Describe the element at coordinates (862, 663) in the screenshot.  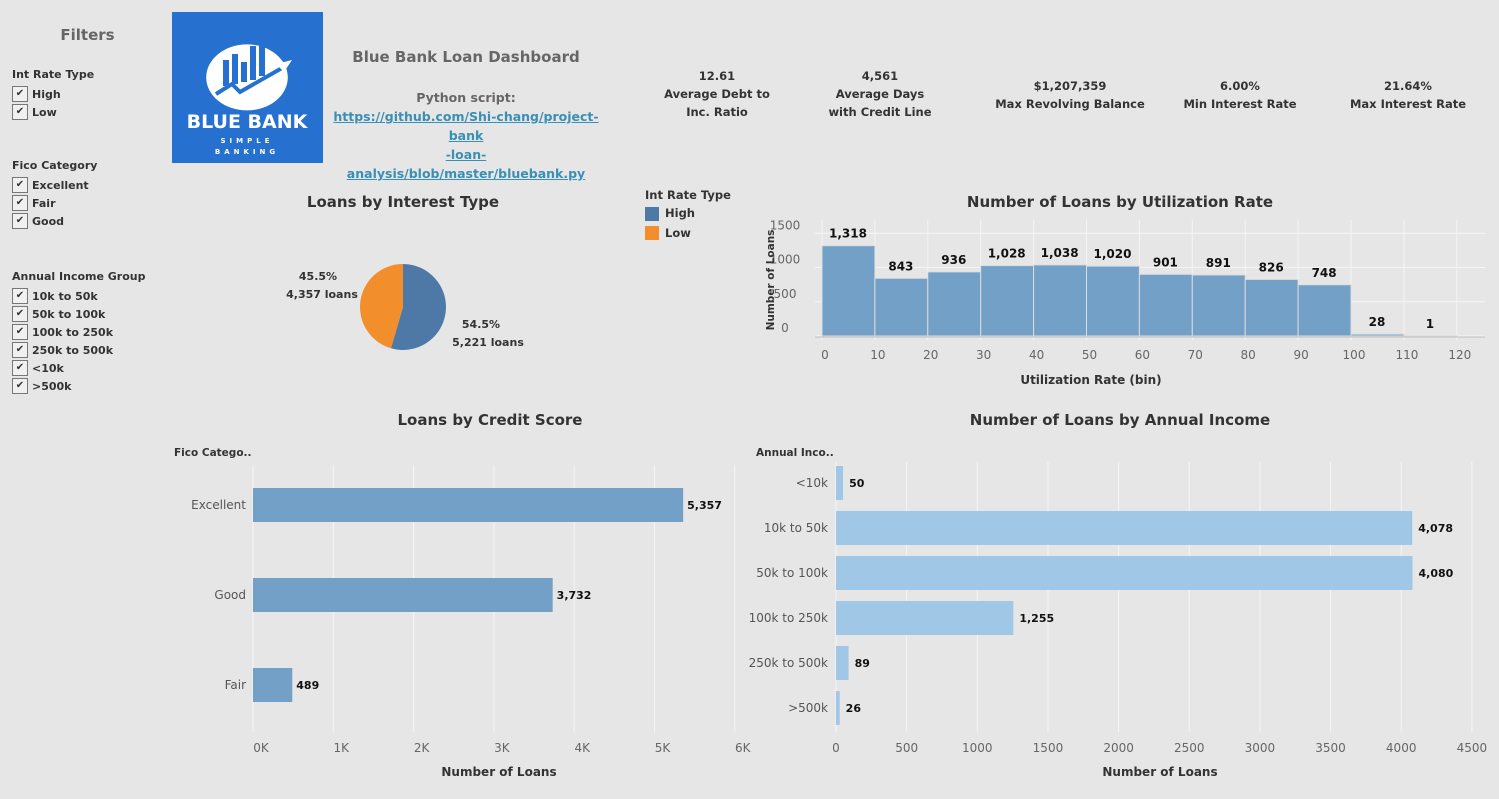
I see `bar-data-label: 89` at that location.